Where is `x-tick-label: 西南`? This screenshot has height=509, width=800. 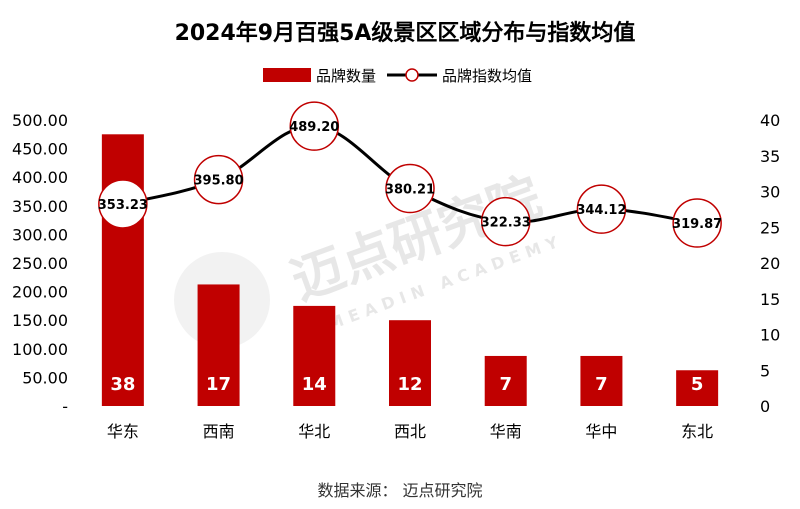 x-tick-label: 西南 is located at coordinates (219, 431).